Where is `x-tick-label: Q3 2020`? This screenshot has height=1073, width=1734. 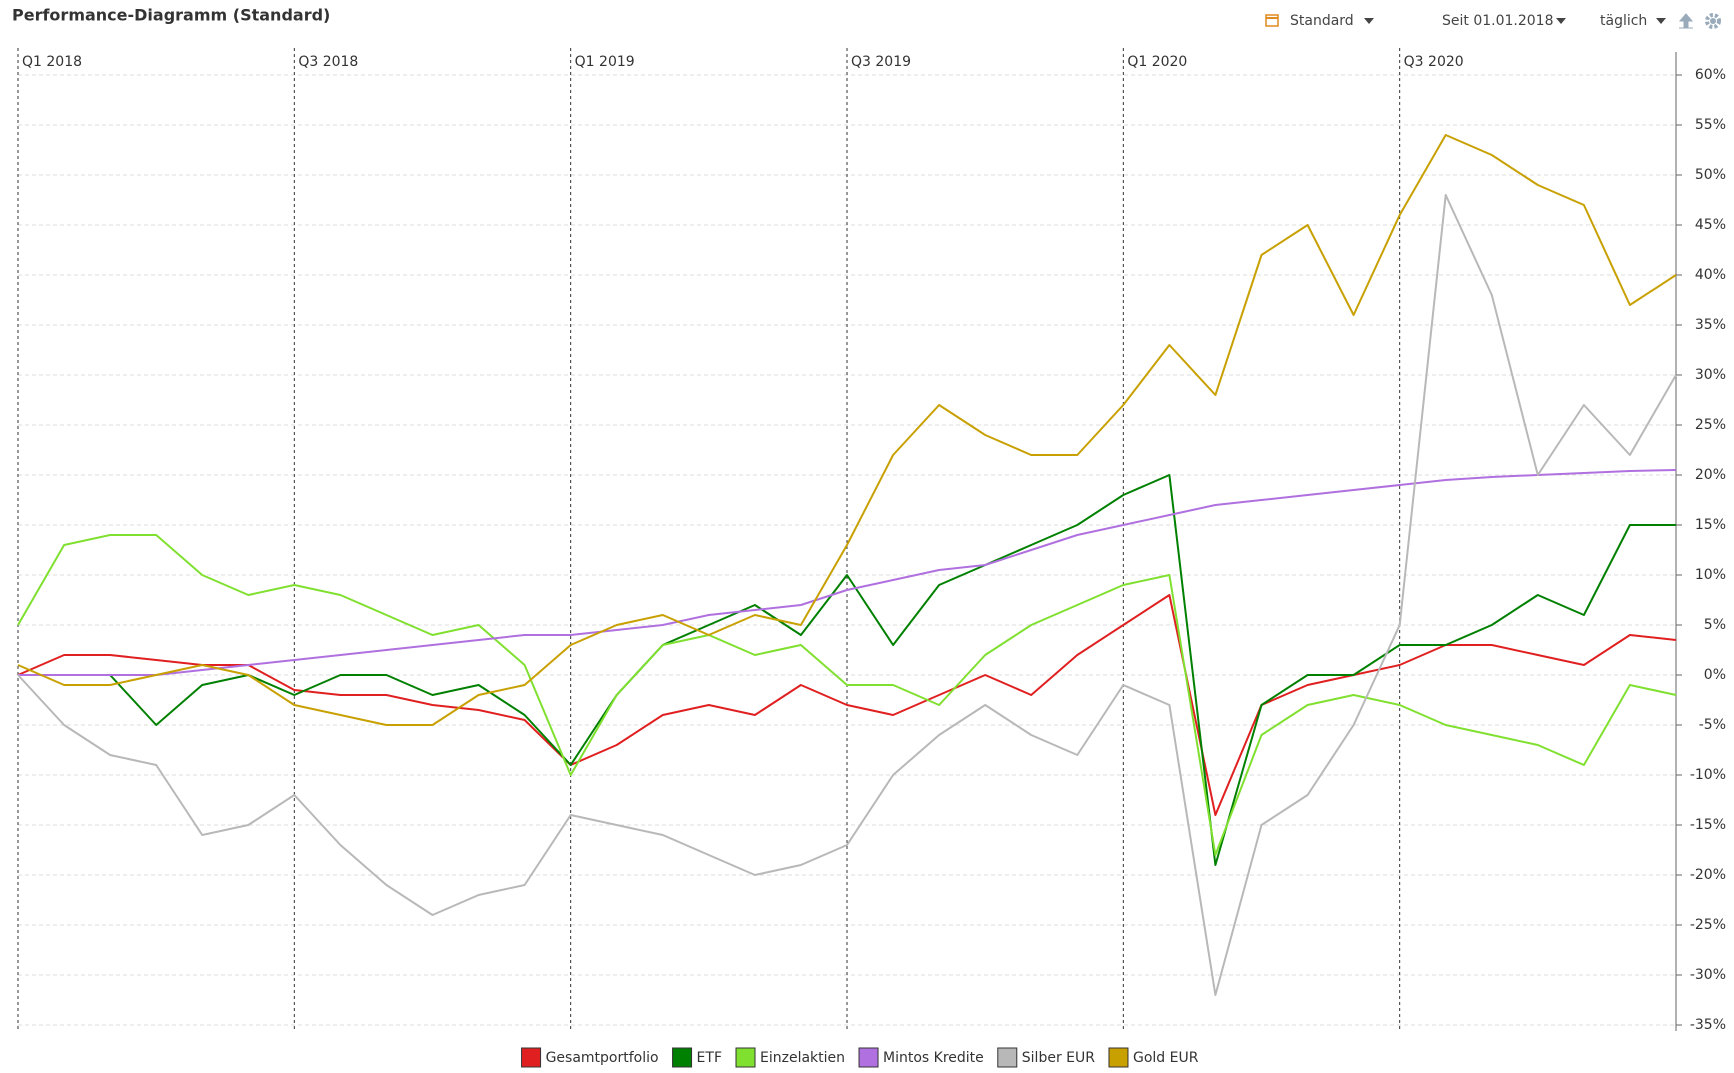 x-tick-label: Q3 2020 is located at coordinates (1434, 62).